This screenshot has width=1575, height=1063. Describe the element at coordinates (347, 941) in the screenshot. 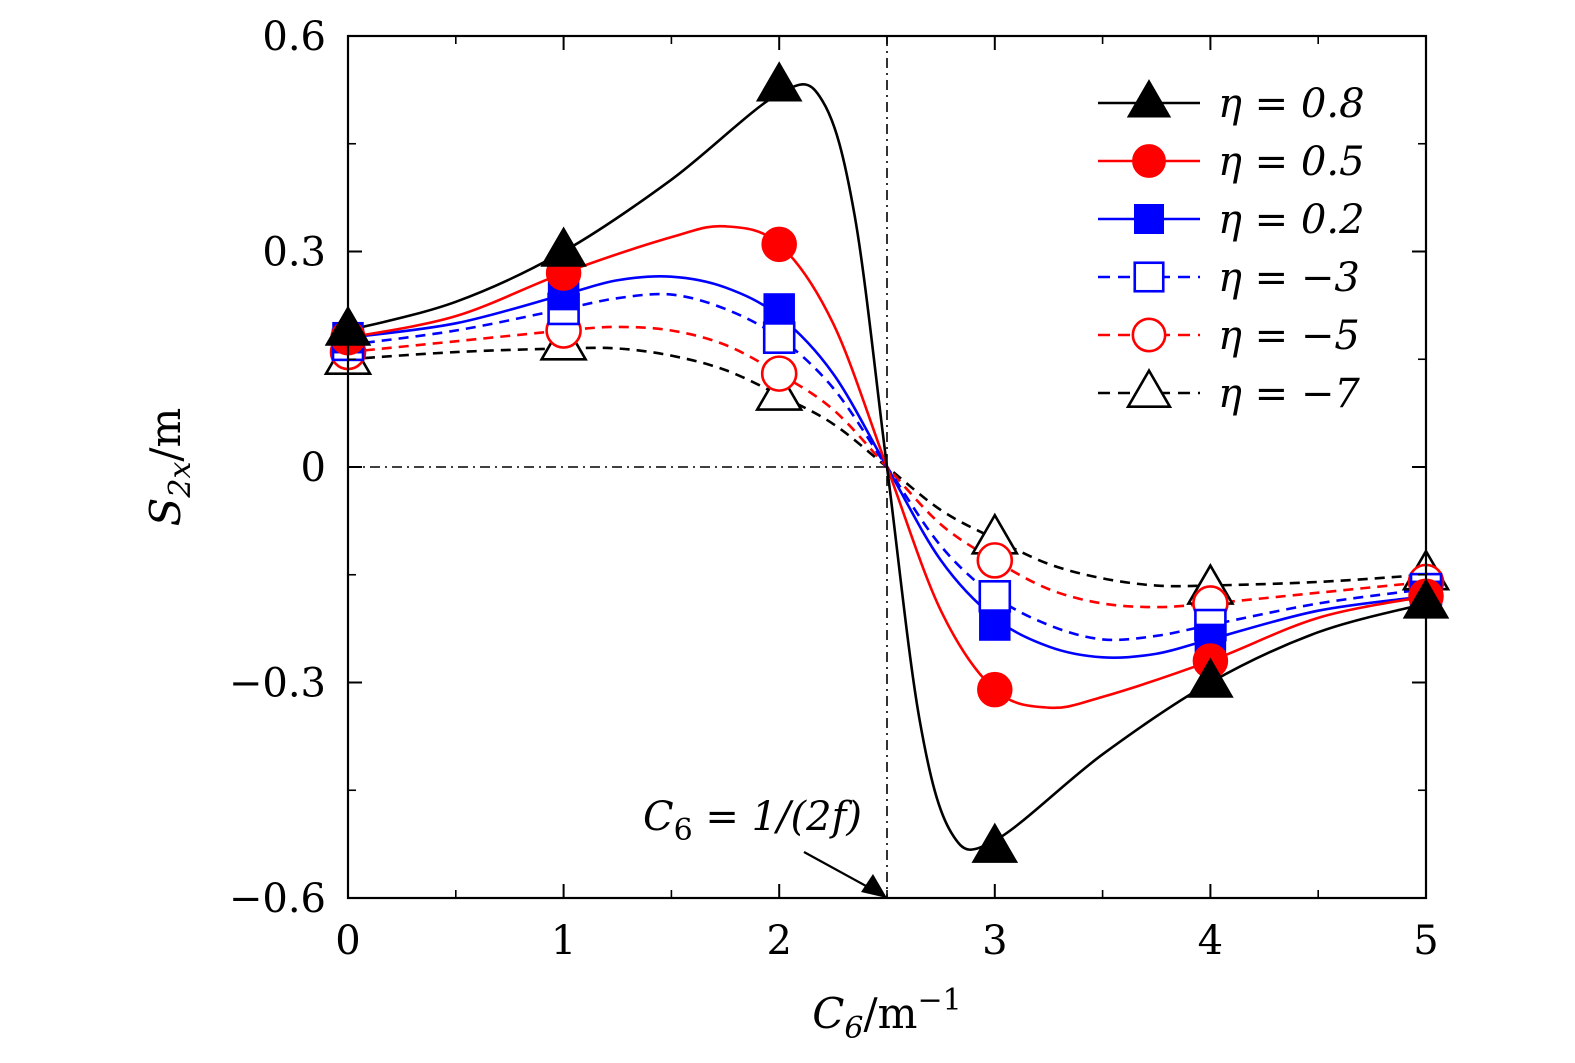

I see `x-tick-label: 0` at that location.